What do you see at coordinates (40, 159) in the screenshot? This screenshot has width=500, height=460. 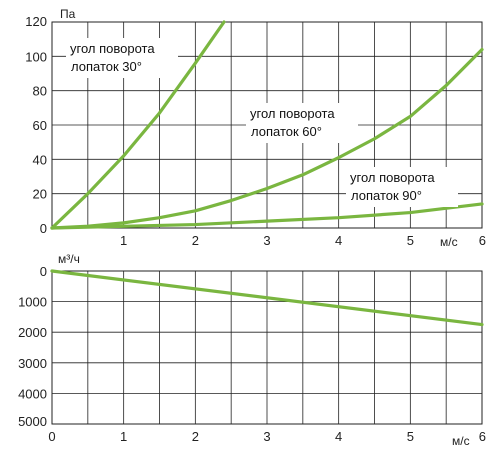 I see `y-tick-label: 40` at bounding box center [40, 159].